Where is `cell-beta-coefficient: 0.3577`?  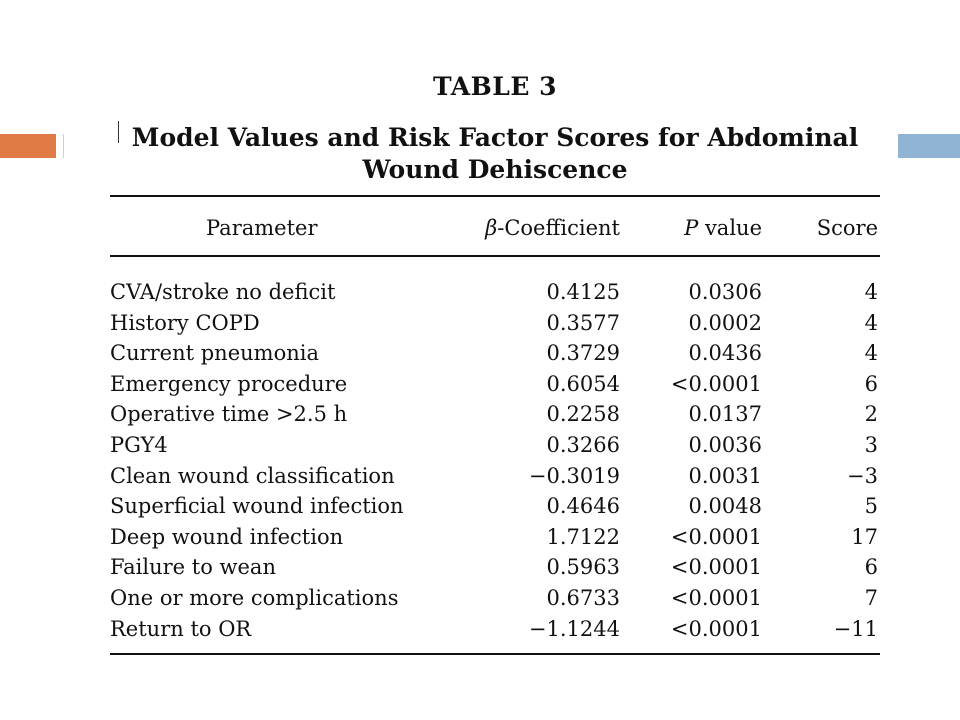
cell-beta-coefficient: 0.3577 is located at coordinates (583, 322).